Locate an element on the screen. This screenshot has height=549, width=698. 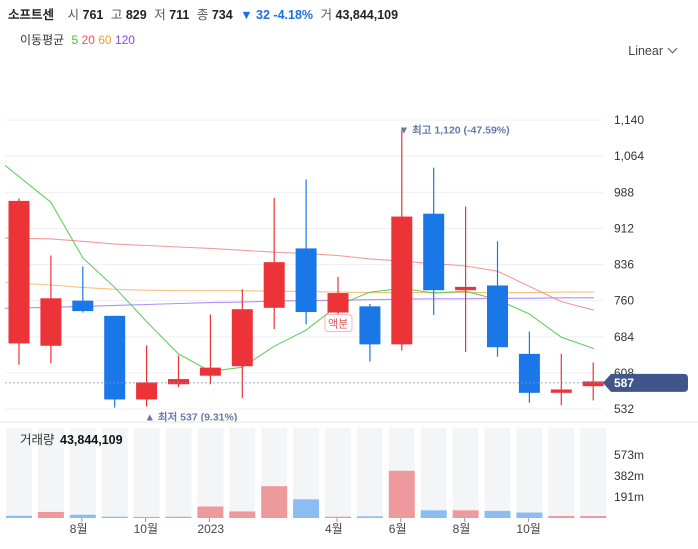
change-value: ▼ 32 -4.18% is located at coordinates (277, 15).